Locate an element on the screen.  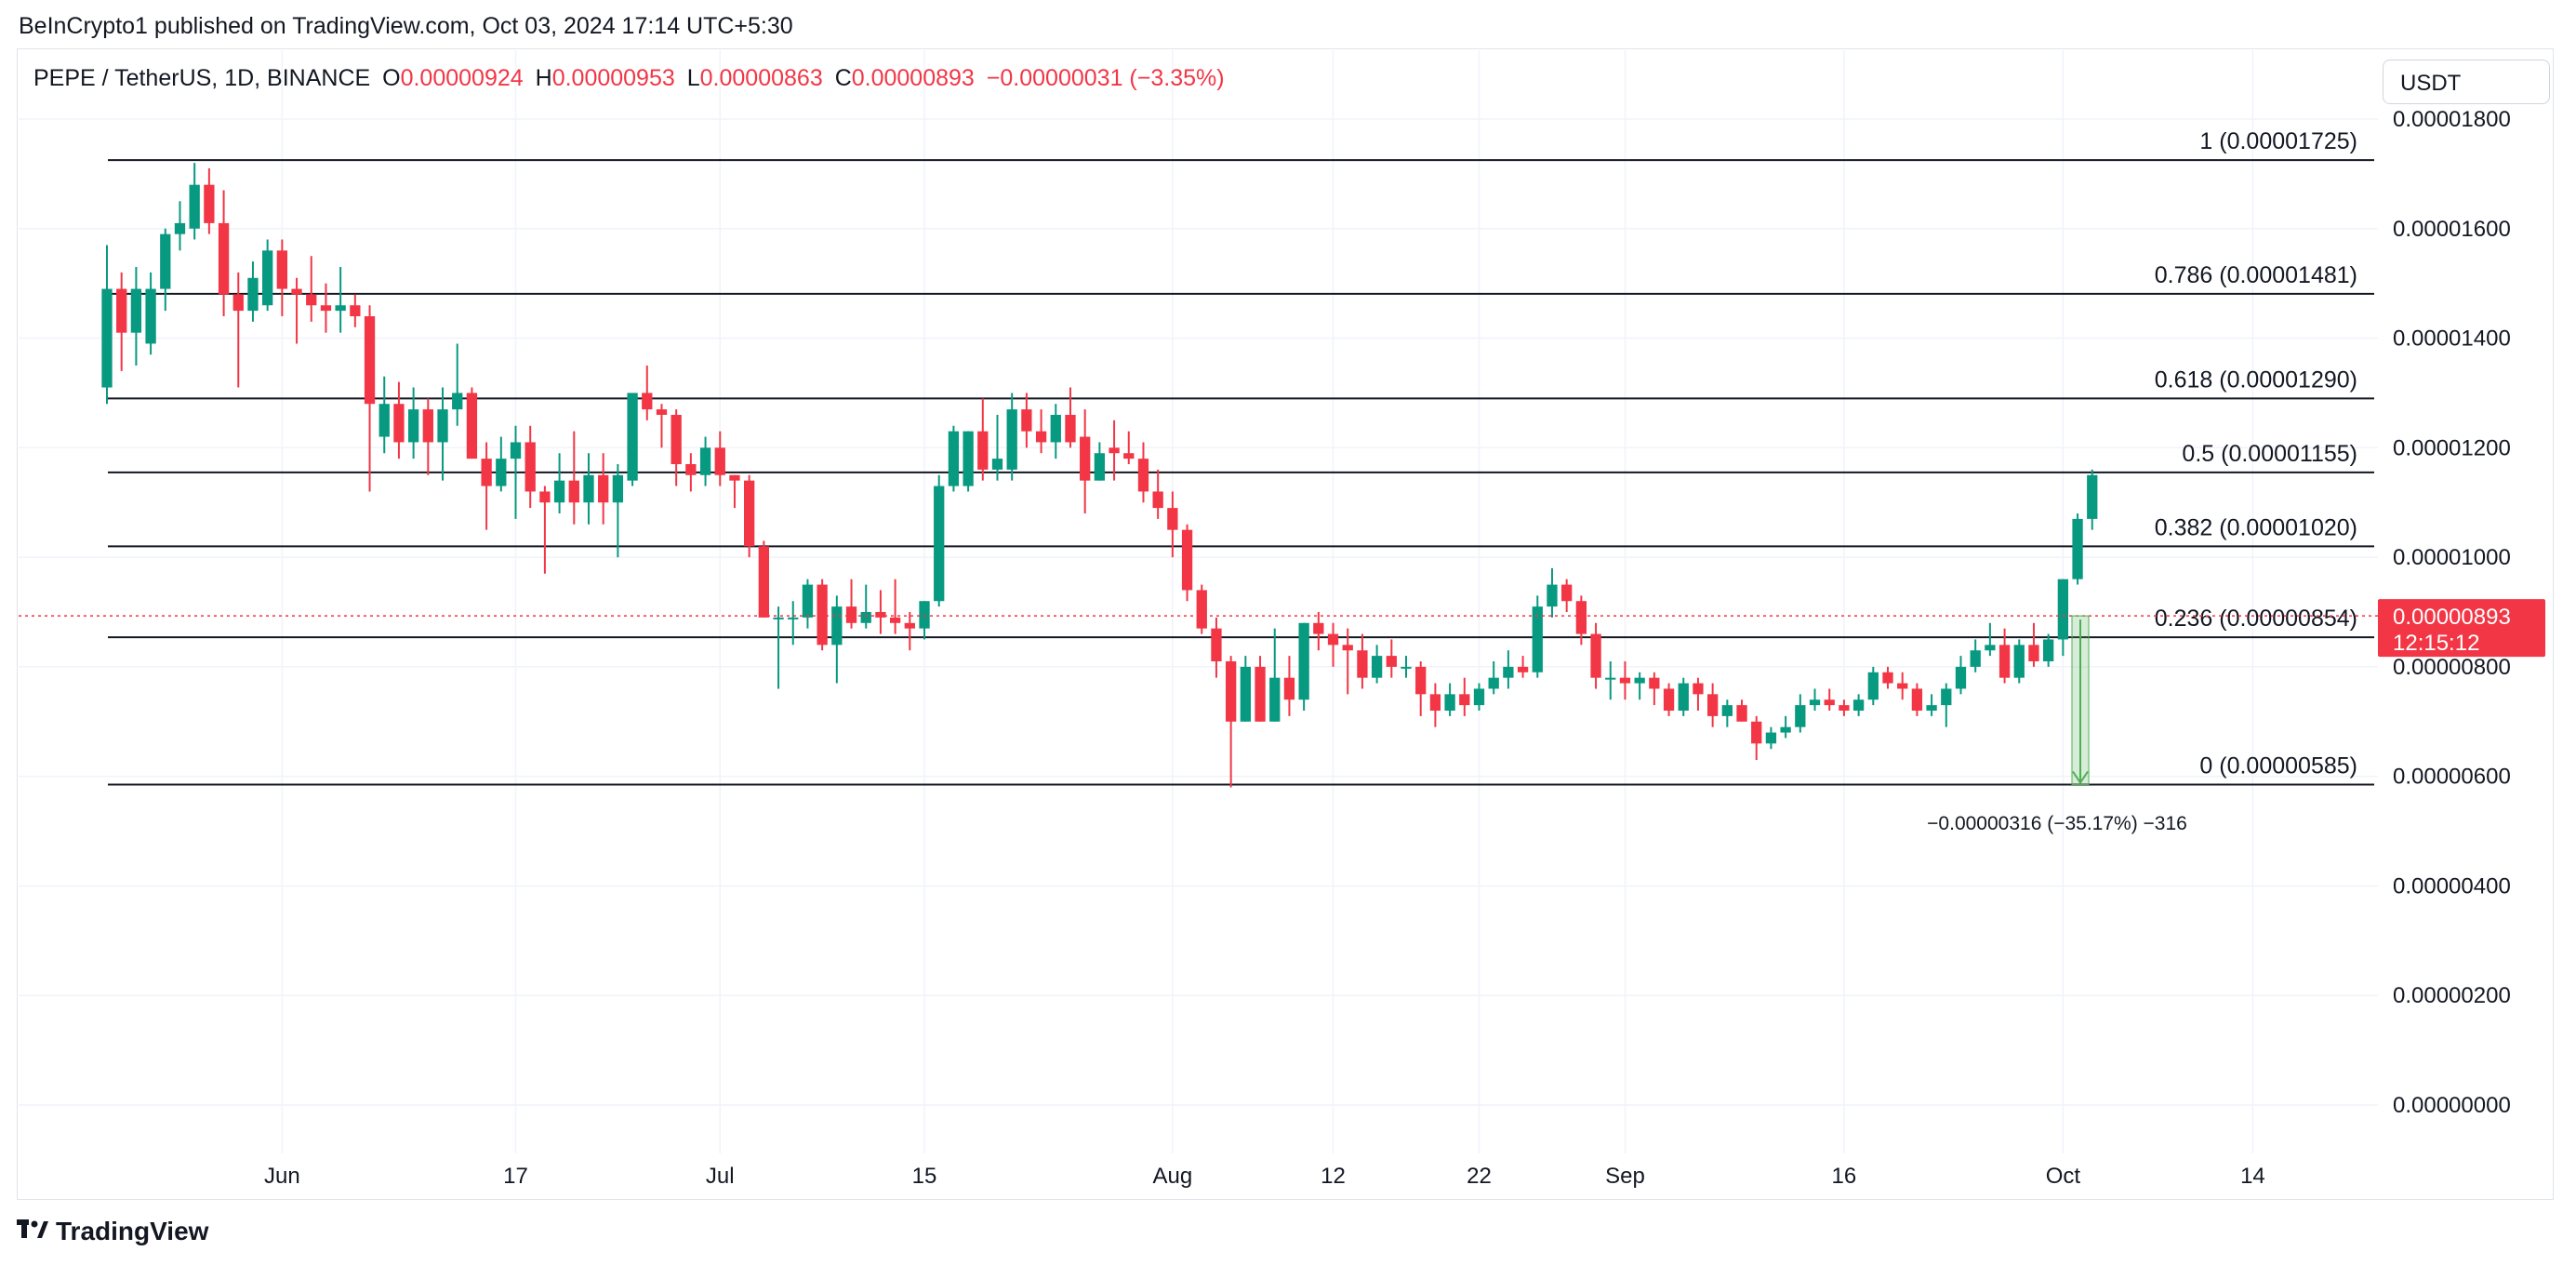
y-tick-label: 0.00000400 is located at coordinates (2452, 886).